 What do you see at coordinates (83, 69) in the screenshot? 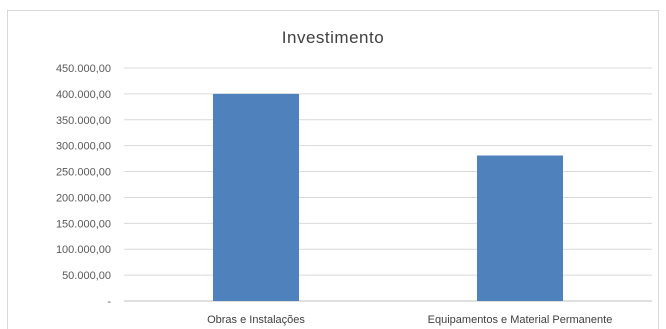
I see `y-tick-label: 450.000,00` at bounding box center [83, 69].